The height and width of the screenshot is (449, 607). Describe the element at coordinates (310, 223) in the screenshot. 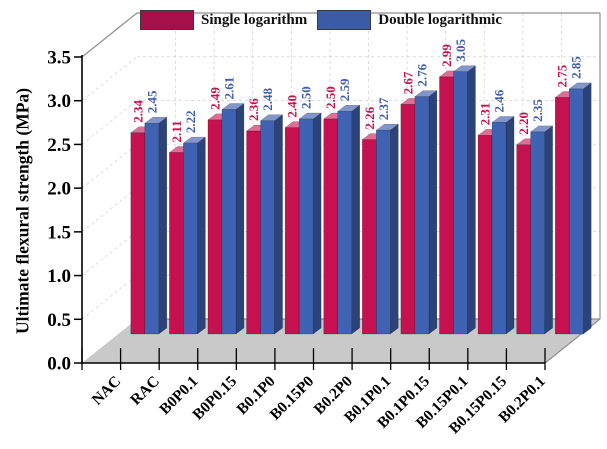

I see `bar-double-logarithmic-B0.1P0` at that location.